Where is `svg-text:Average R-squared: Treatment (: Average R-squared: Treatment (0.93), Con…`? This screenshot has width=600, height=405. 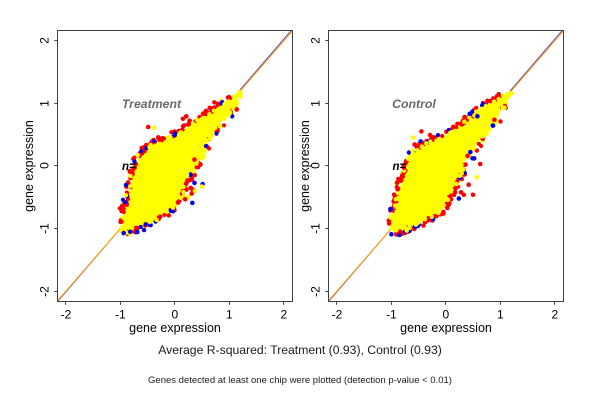
svg-text:Average R-squared: Treatment (: Average R-squared: Treatment (0.93), Con… is located at coordinates (300, 350).